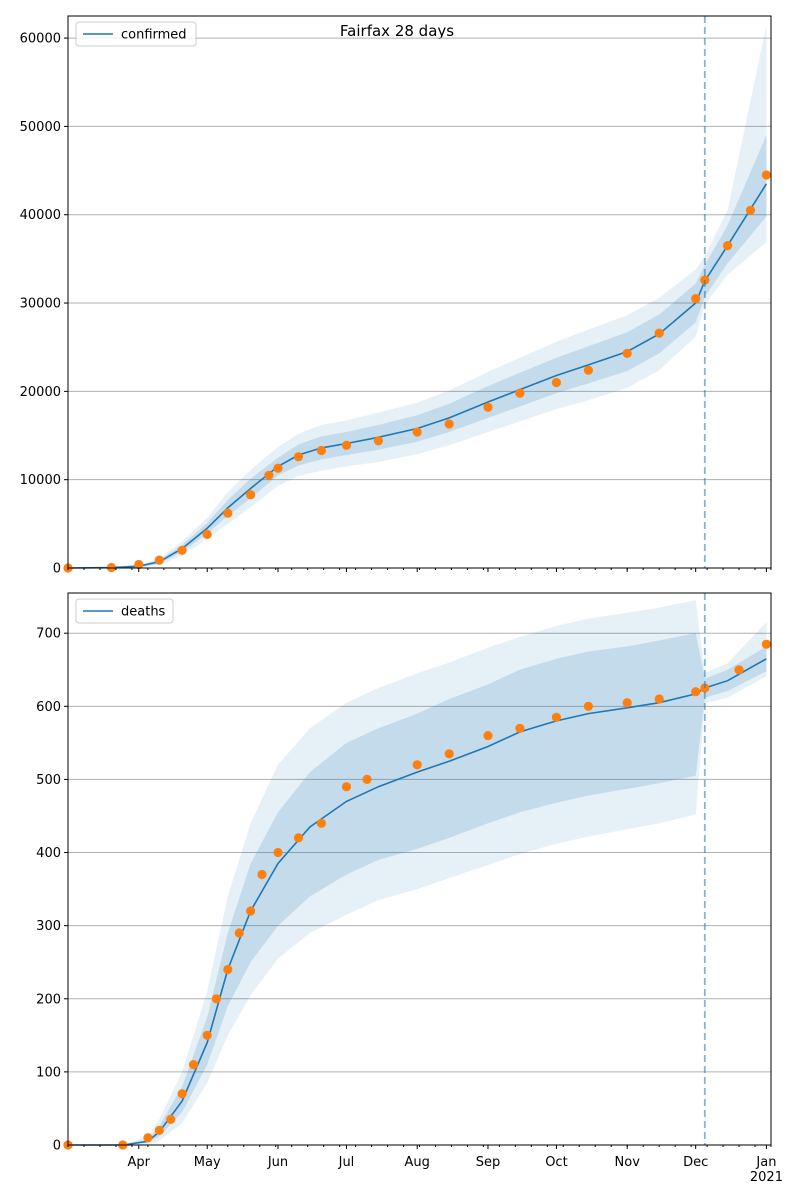 This screenshot has height=1204, width=800. Describe the element at coordinates (628, 1162) in the screenshot. I see `x-tick-label: Nov` at that location.